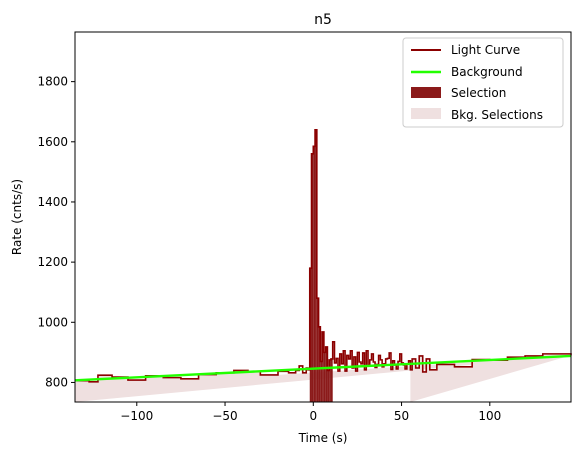  What do you see at coordinates (478, 93) in the screenshot?
I see `legend-label-selection: Selection` at bounding box center [478, 93].